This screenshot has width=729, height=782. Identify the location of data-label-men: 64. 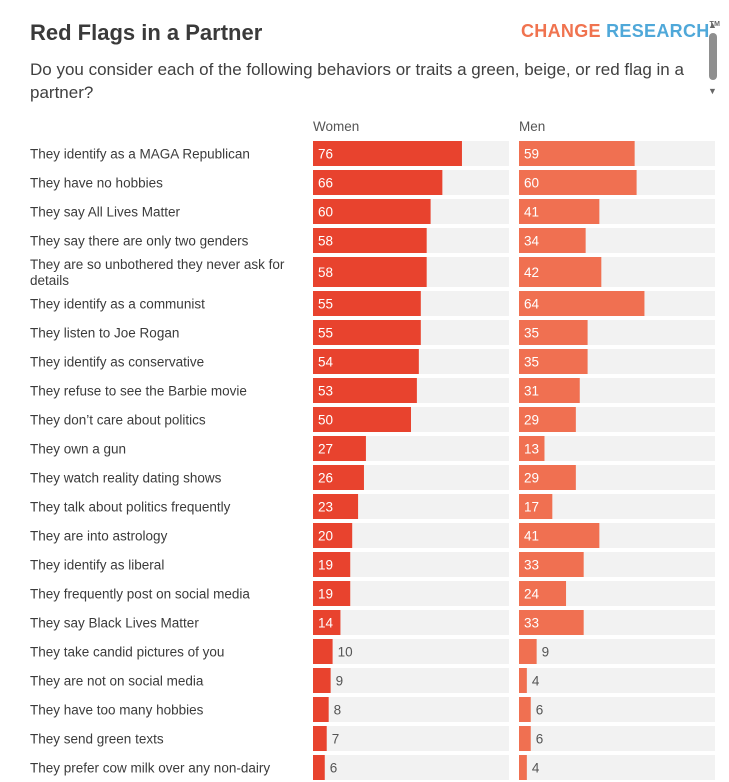
(532, 304).